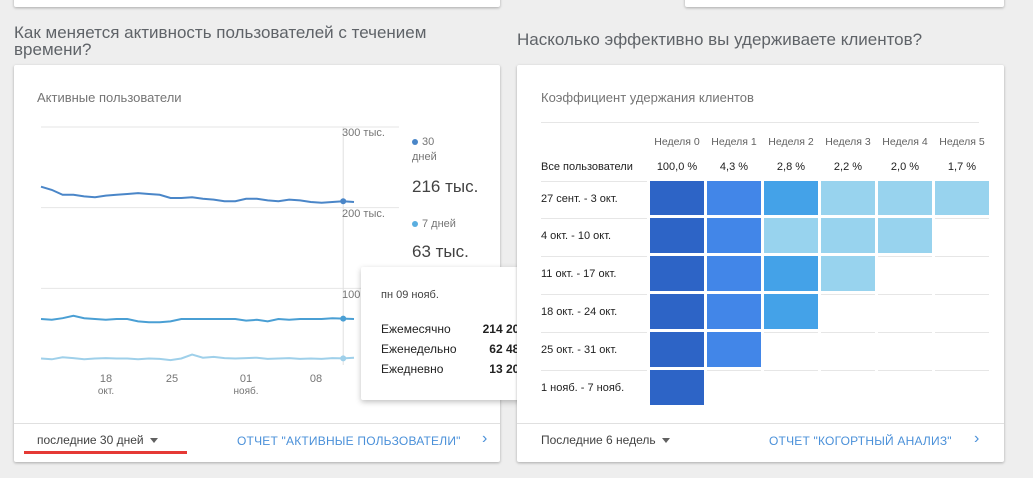 This screenshot has height=478, width=1033. I want to click on cohort-row-label: 27 сент. - 3 окт., so click(594, 198).